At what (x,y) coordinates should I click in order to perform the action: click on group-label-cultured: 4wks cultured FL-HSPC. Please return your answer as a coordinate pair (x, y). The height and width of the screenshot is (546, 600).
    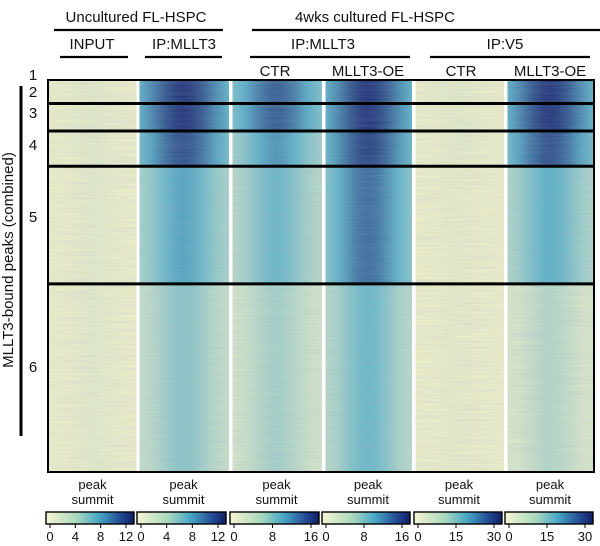
    Looking at the image, I should click on (375, 17).